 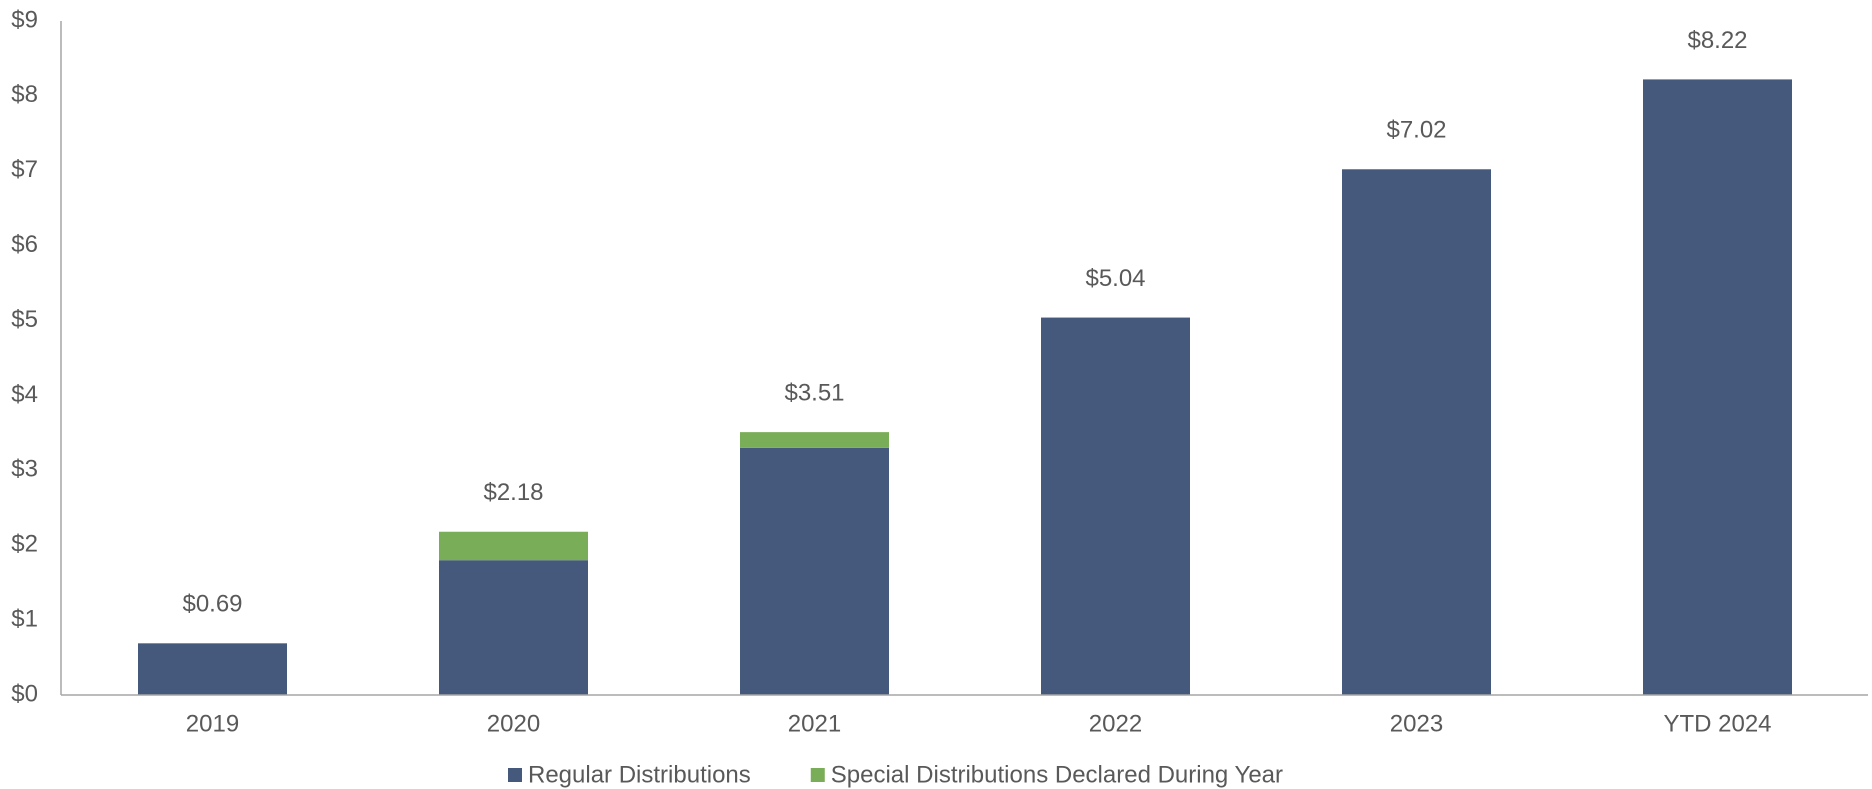 What do you see at coordinates (24, 244) in the screenshot?
I see `y-tick-label: $6` at bounding box center [24, 244].